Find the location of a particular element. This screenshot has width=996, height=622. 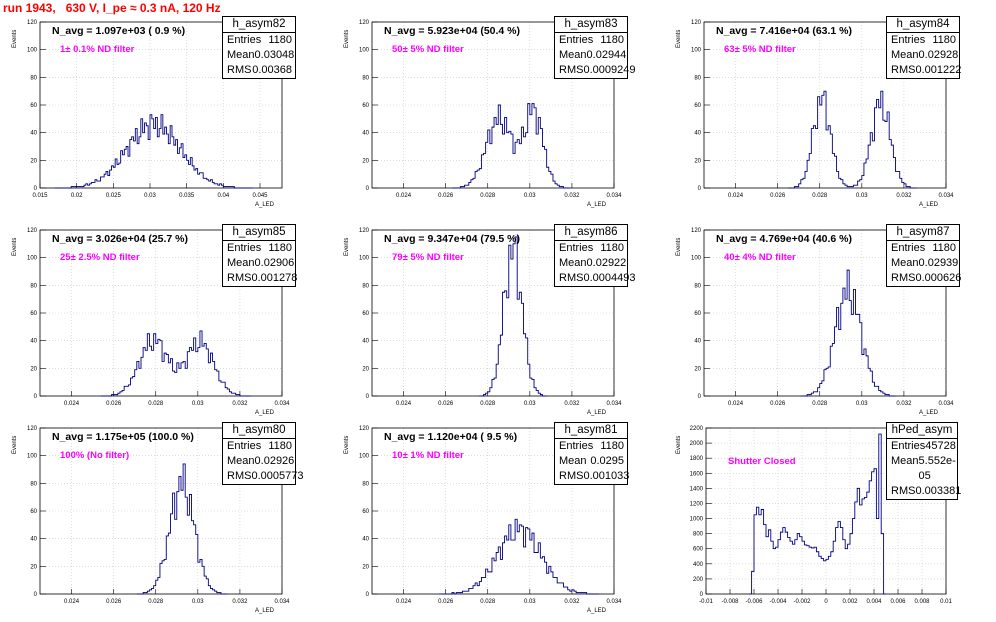

stats-value: 0.02939 is located at coordinates (938, 263).